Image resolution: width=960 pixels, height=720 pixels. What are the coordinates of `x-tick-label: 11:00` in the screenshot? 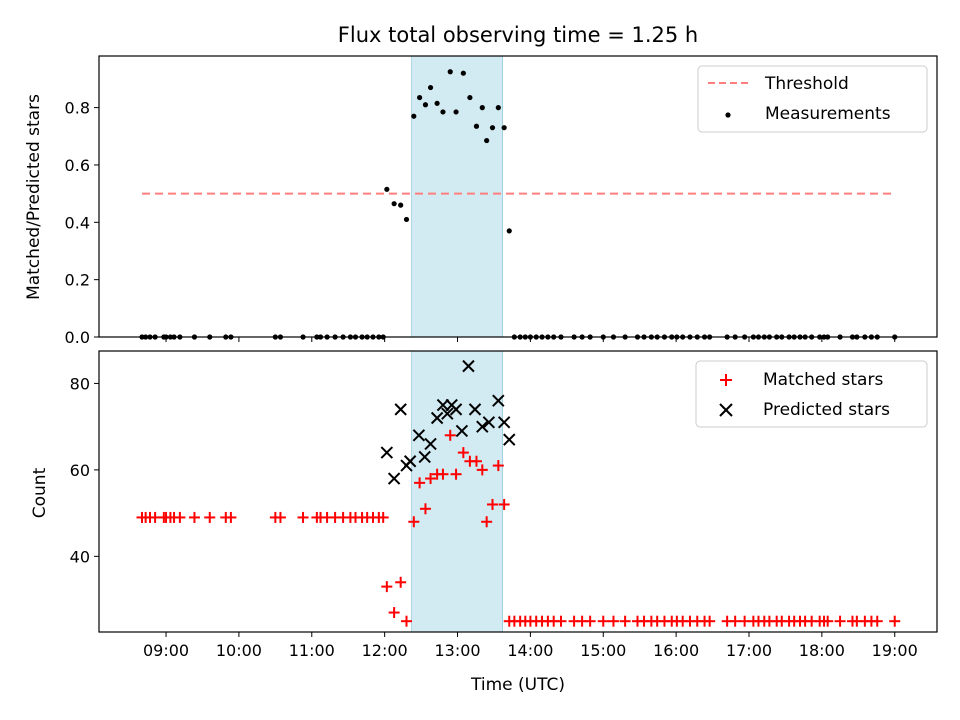 It's located at (312, 650).